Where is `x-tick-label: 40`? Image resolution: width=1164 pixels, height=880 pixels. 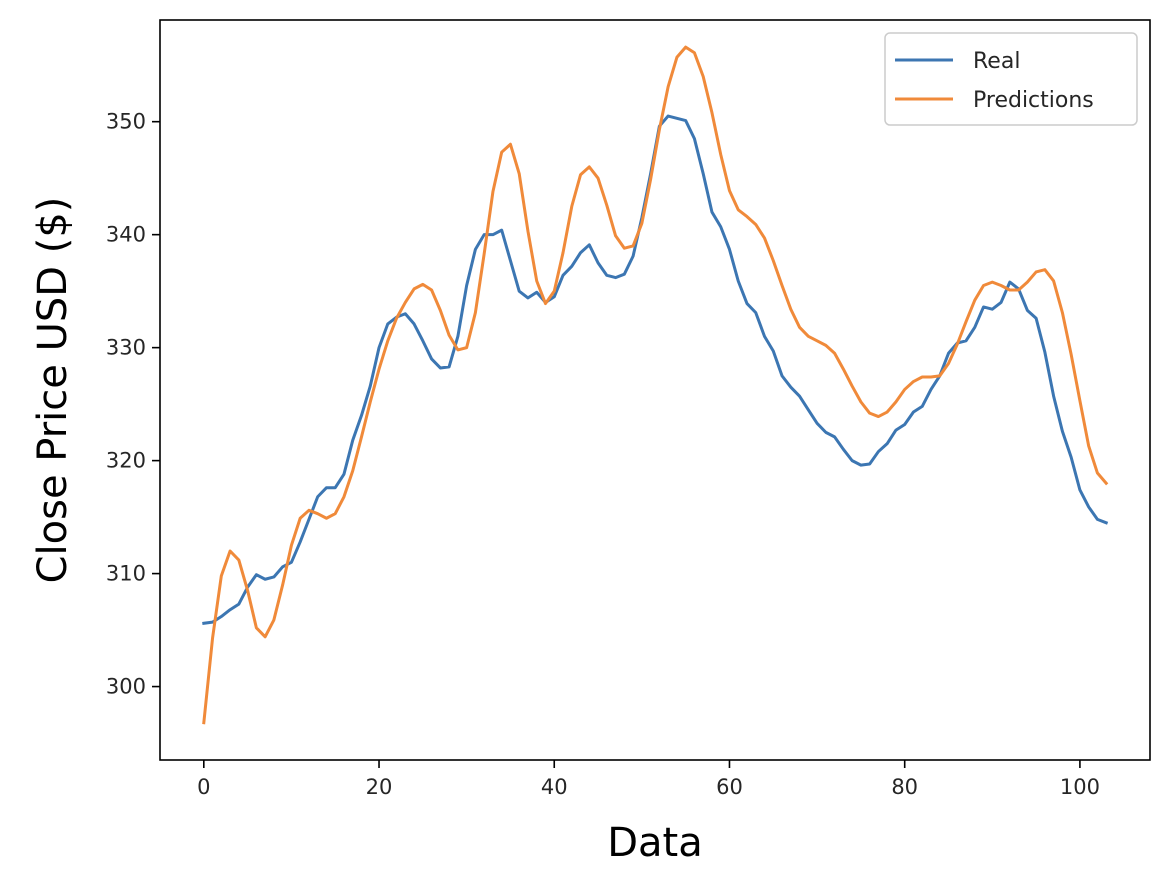 x-tick-label: 40 is located at coordinates (554, 787).